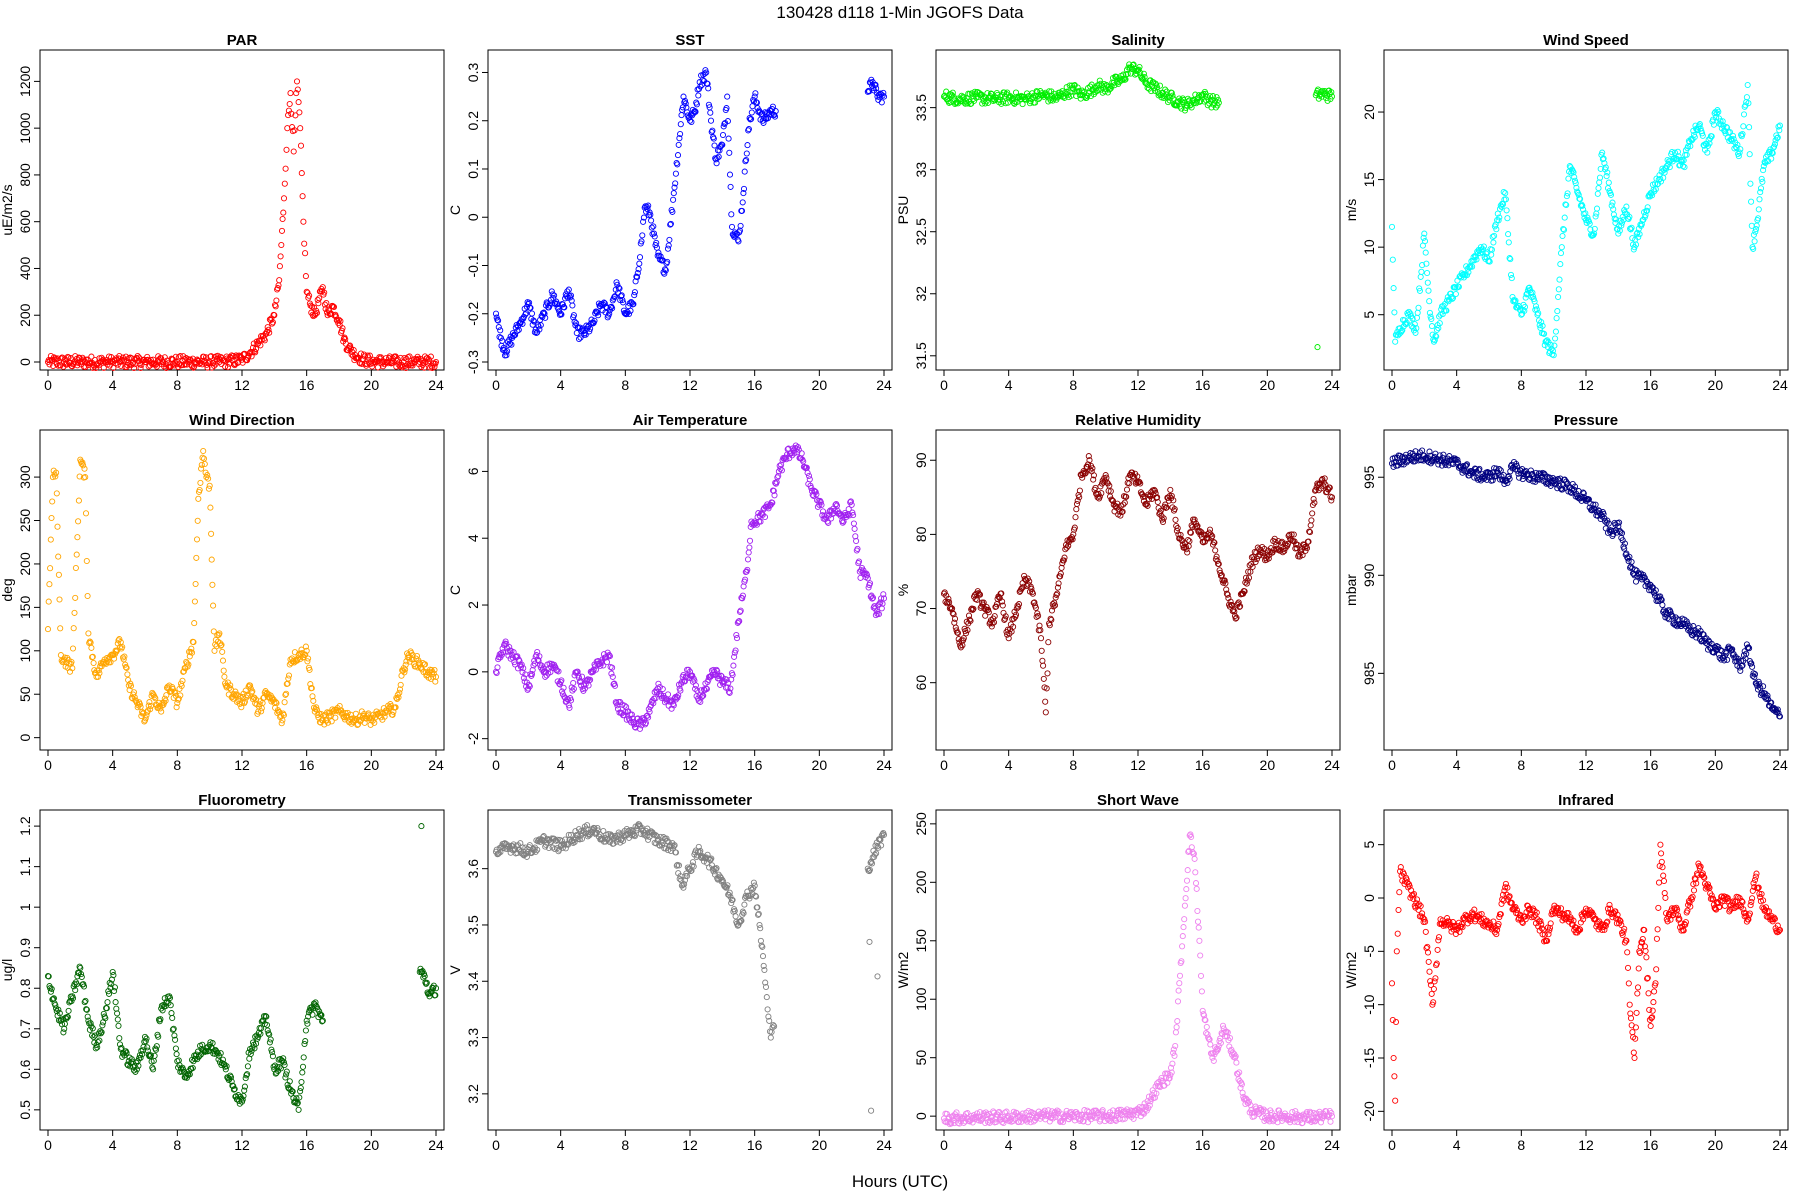 This screenshot has height=1200, width=1800. What do you see at coordinates (7, 970) in the screenshot?
I see `y-axis-label: ug/l` at bounding box center [7, 970].